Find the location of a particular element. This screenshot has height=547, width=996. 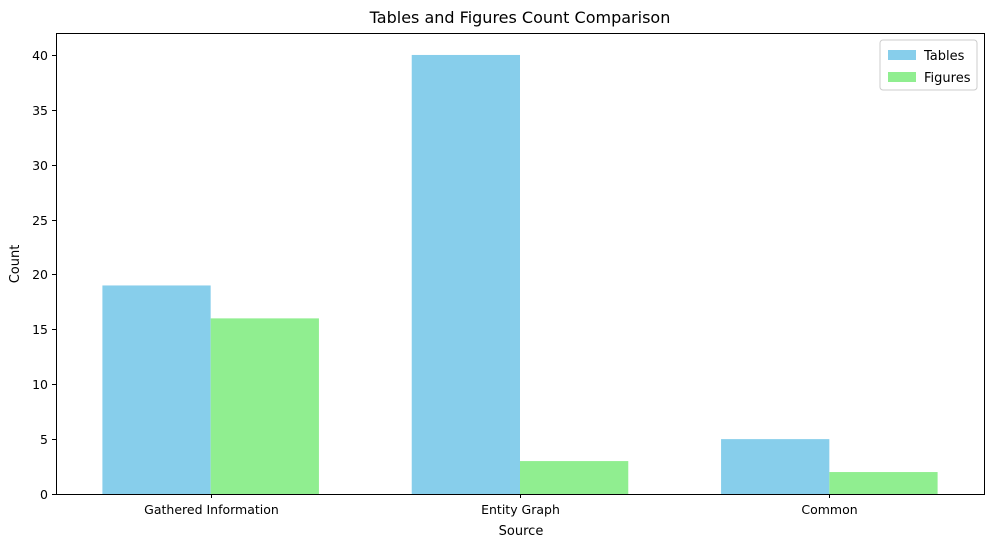

legend-label-tables: Tables is located at coordinates (944, 56).